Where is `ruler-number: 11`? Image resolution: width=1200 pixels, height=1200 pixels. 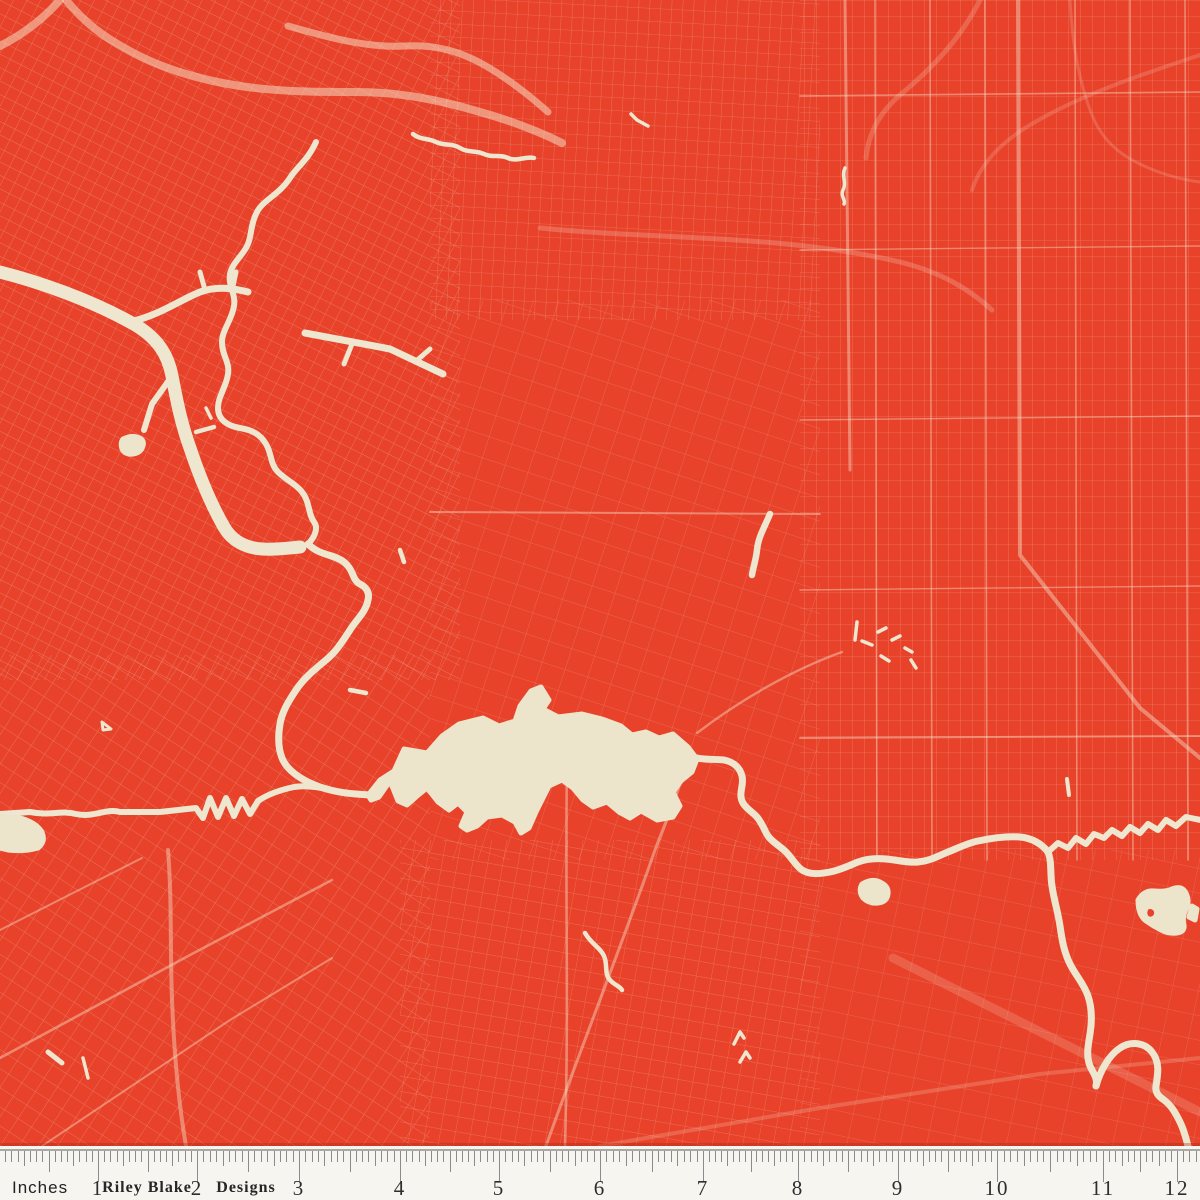 ruler-number: 11 is located at coordinates (1103, 1188).